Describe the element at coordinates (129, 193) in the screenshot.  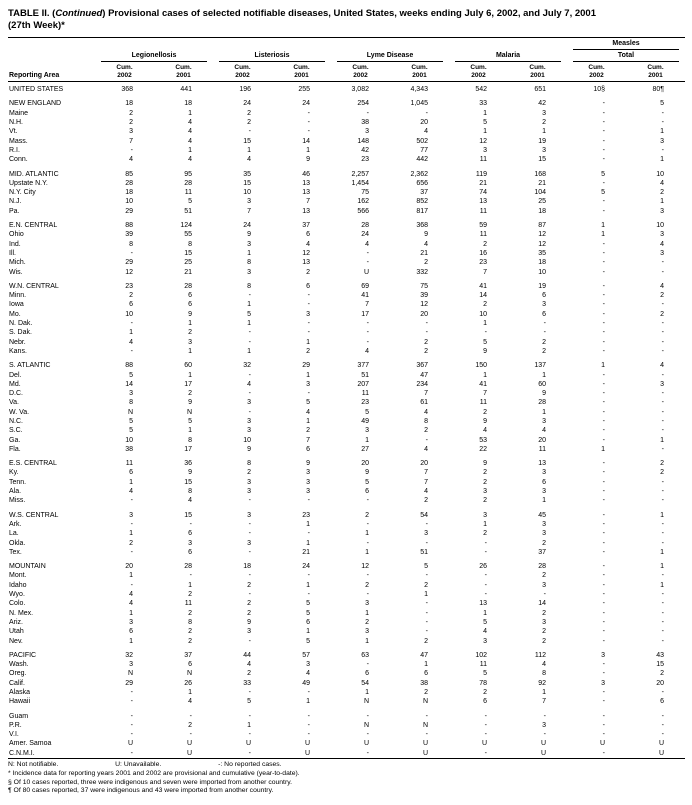
I see `value-cell: 18` at that location.